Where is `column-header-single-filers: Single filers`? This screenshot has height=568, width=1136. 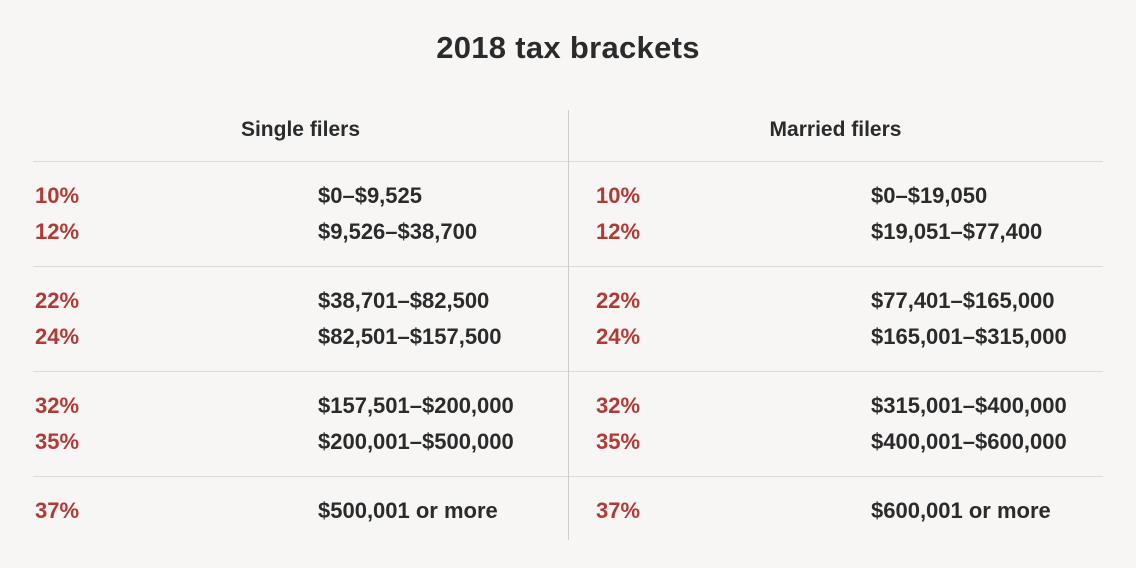 column-header-single-filers: Single filers is located at coordinates (300, 129).